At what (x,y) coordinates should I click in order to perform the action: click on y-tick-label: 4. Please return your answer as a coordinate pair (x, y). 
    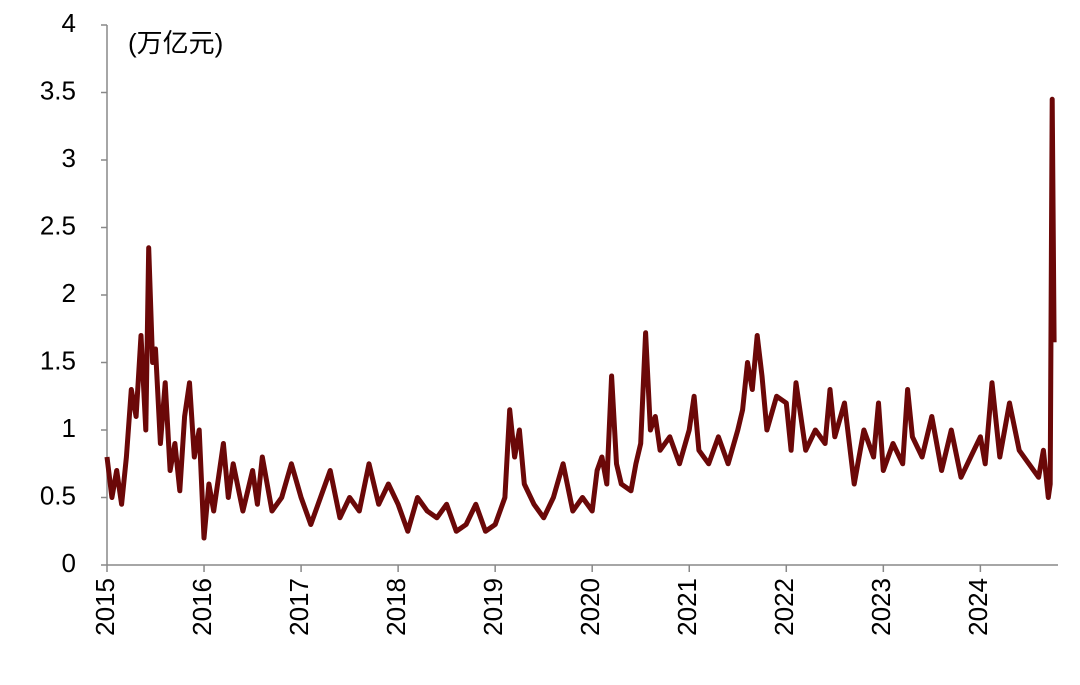
    Looking at the image, I should click on (69, 23).